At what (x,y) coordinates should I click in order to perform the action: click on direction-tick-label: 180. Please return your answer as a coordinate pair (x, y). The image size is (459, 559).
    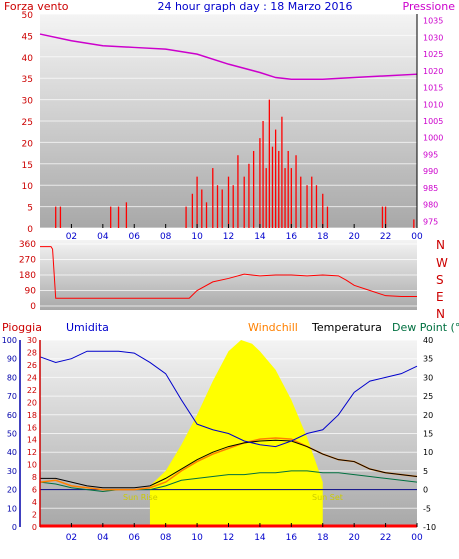
    Looking at the image, I should click on (27, 276).